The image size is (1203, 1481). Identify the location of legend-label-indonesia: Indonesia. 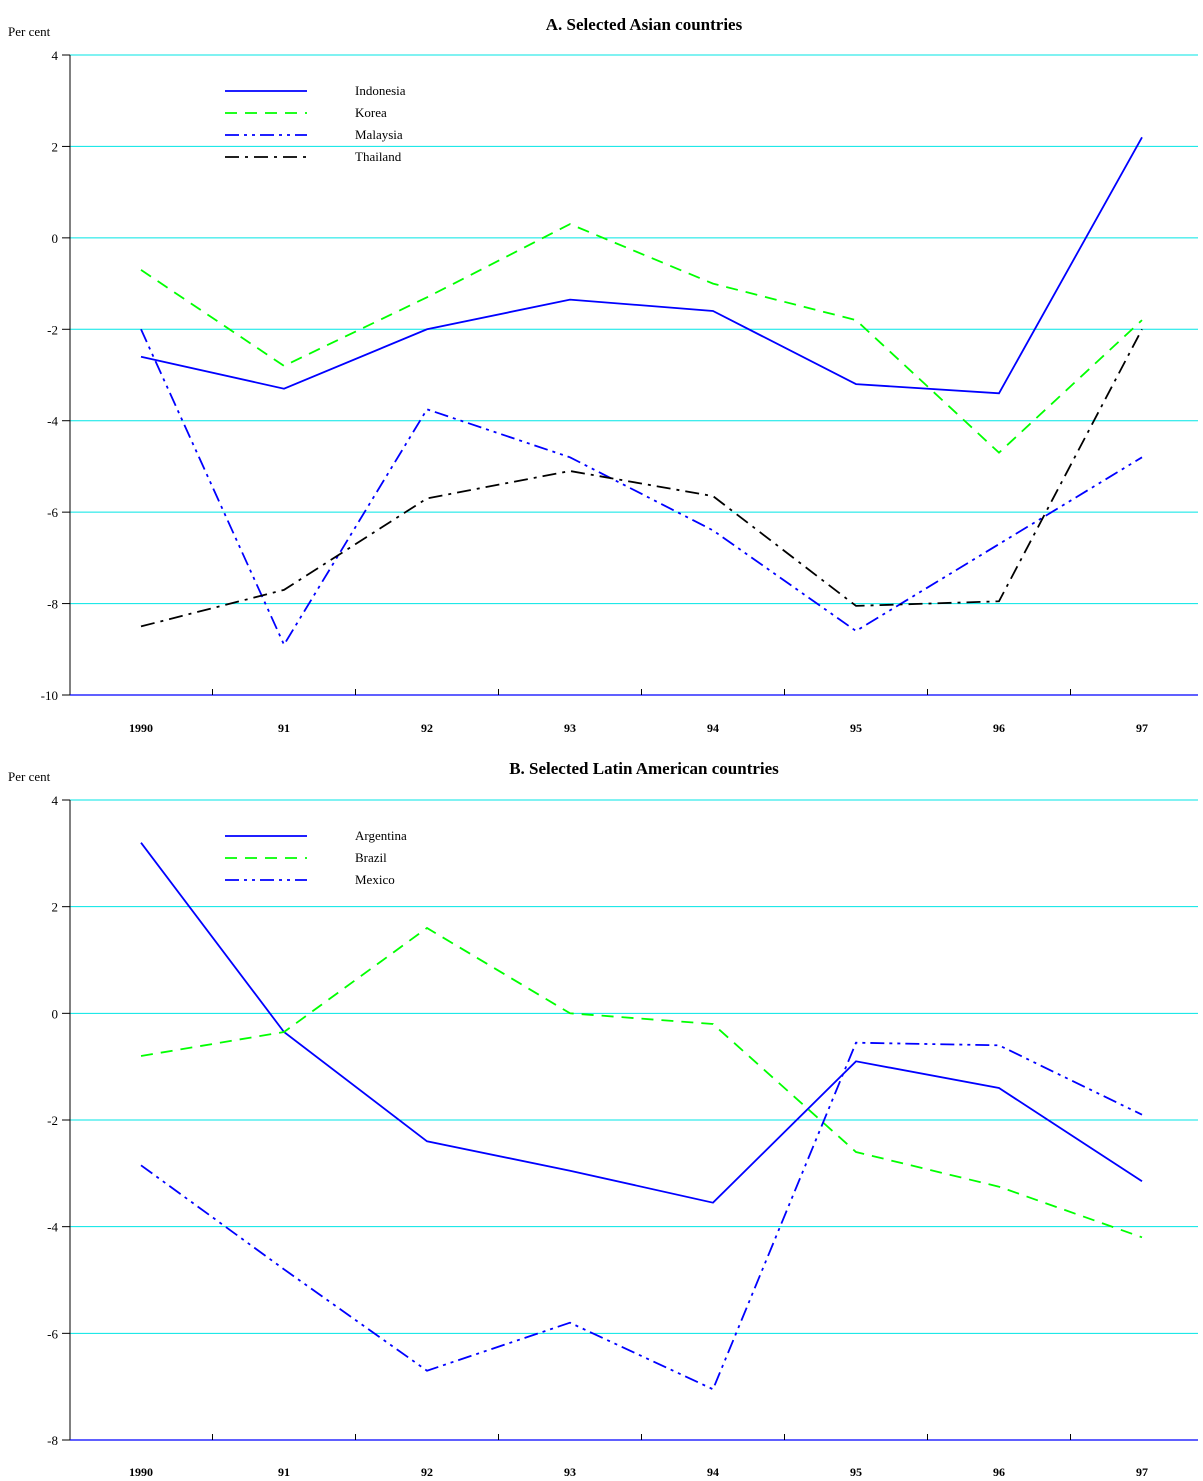
(380, 90).